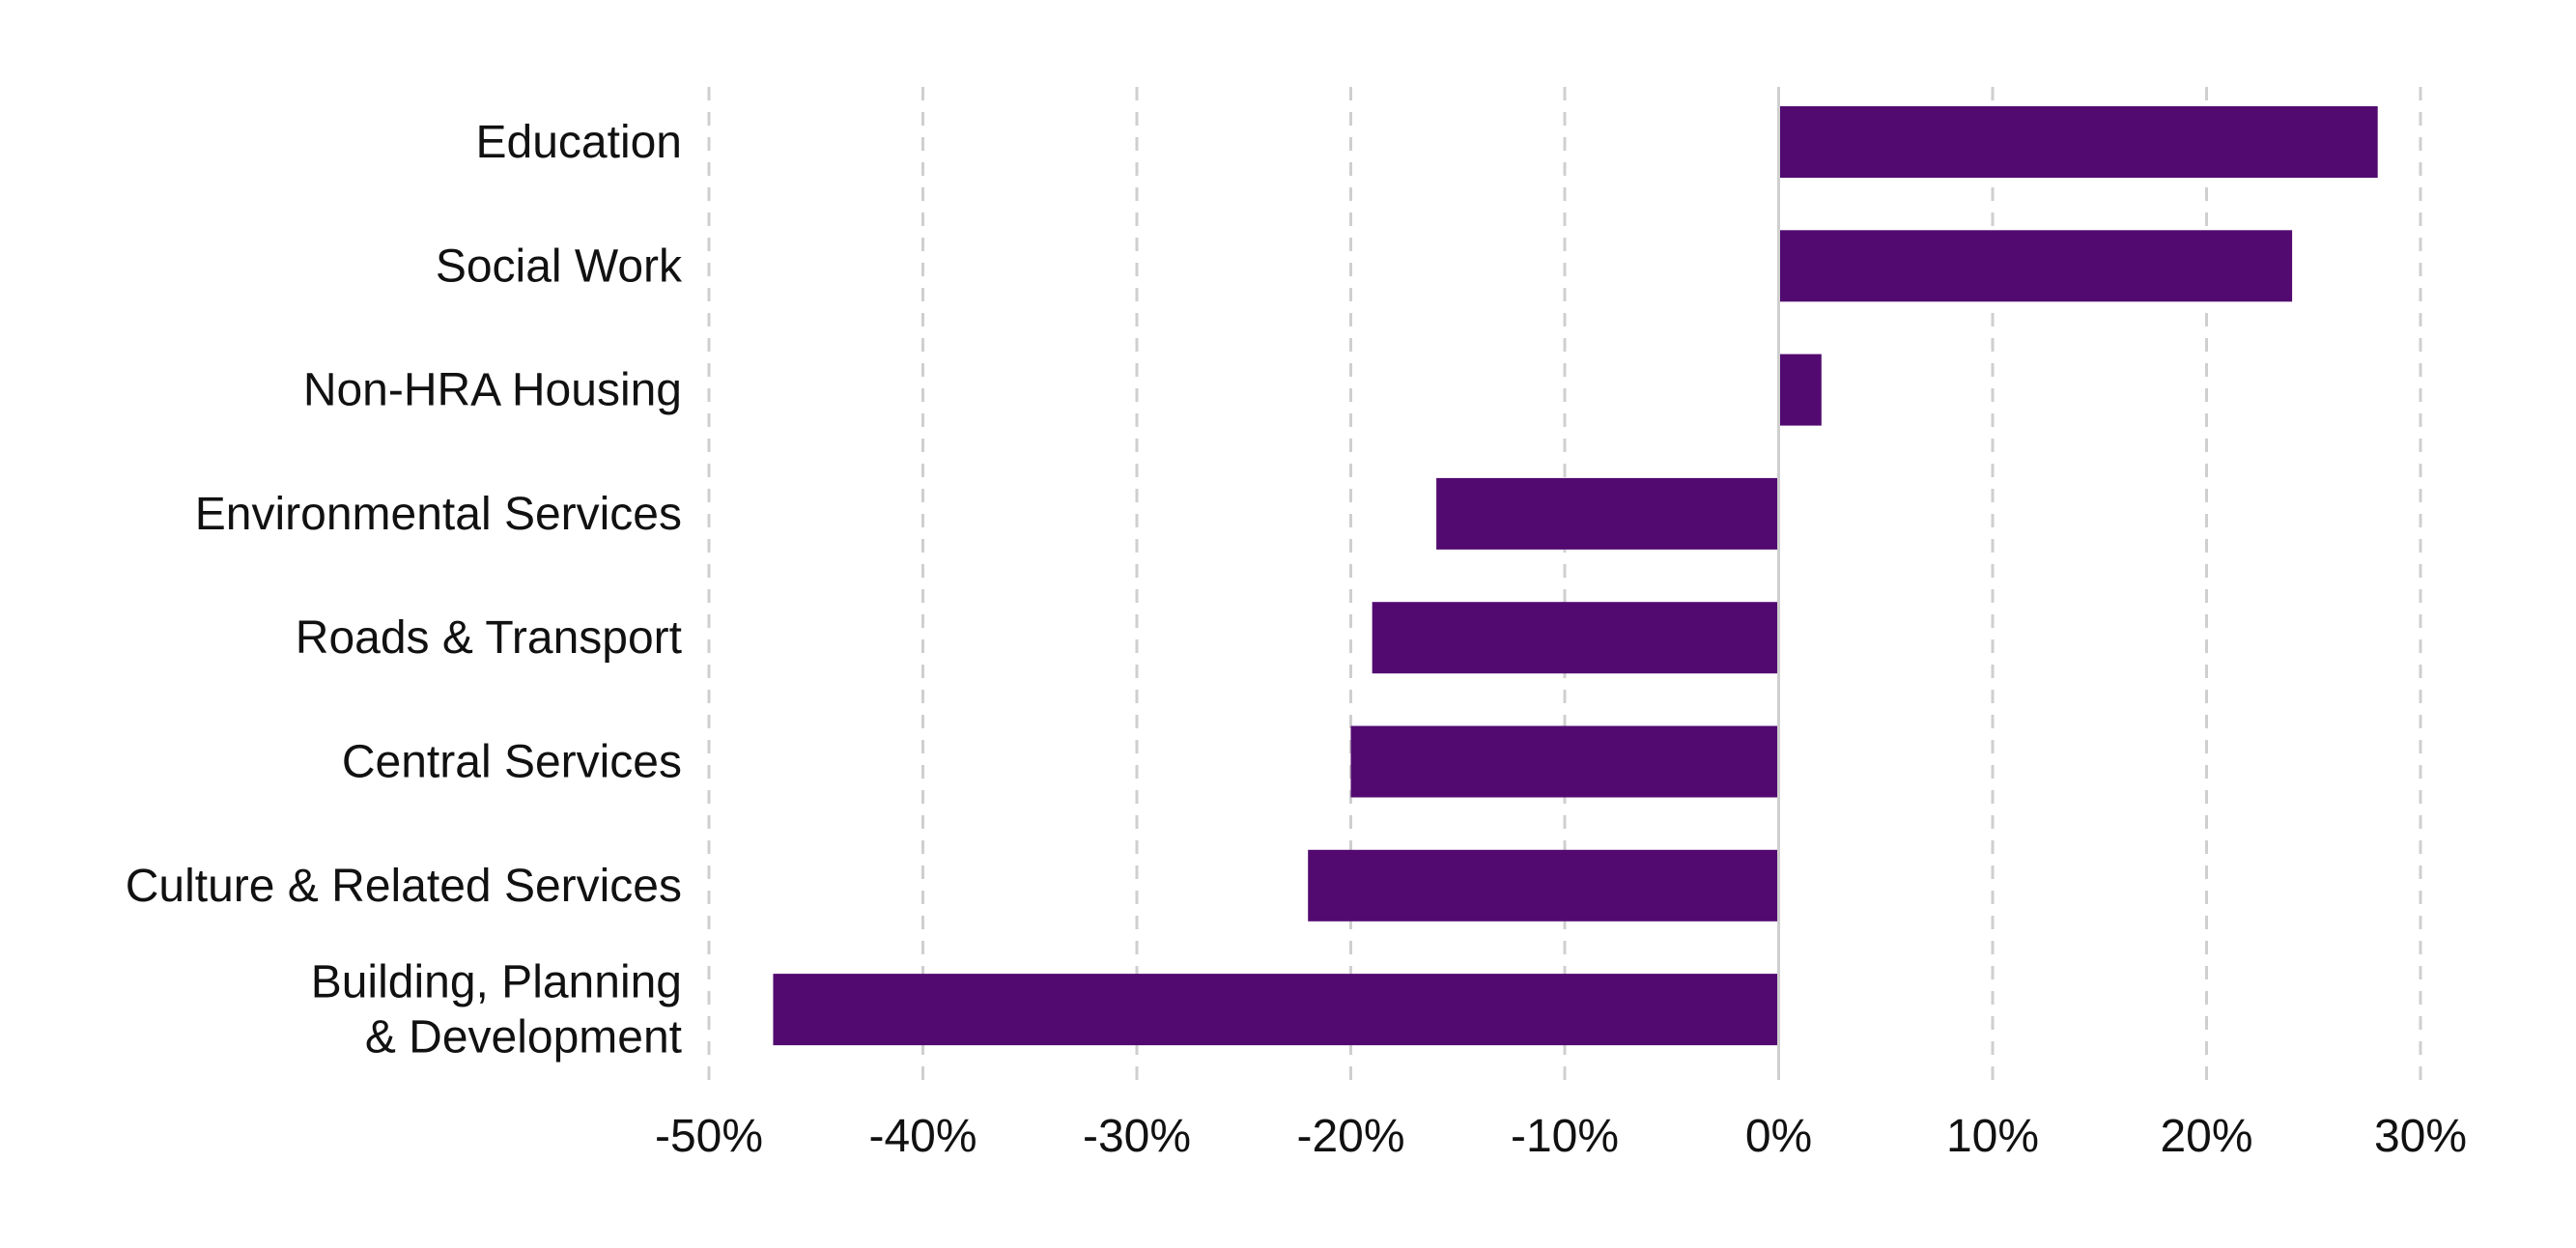 The height and width of the screenshot is (1248, 2576). What do you see at coordinates (1565, 1137) in the screenshot?
I see `x-tick-label: -10%` at bounding box center [1565, 1137].